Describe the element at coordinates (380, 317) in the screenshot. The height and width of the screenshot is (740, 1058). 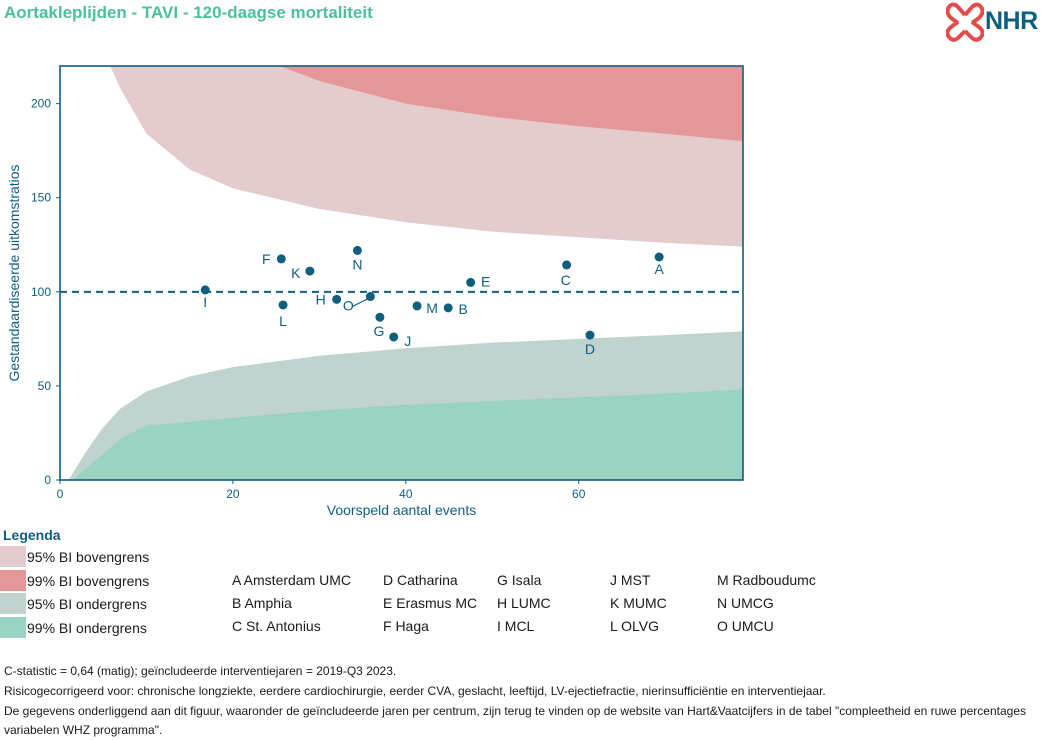
I see `data-point-g` at that location.